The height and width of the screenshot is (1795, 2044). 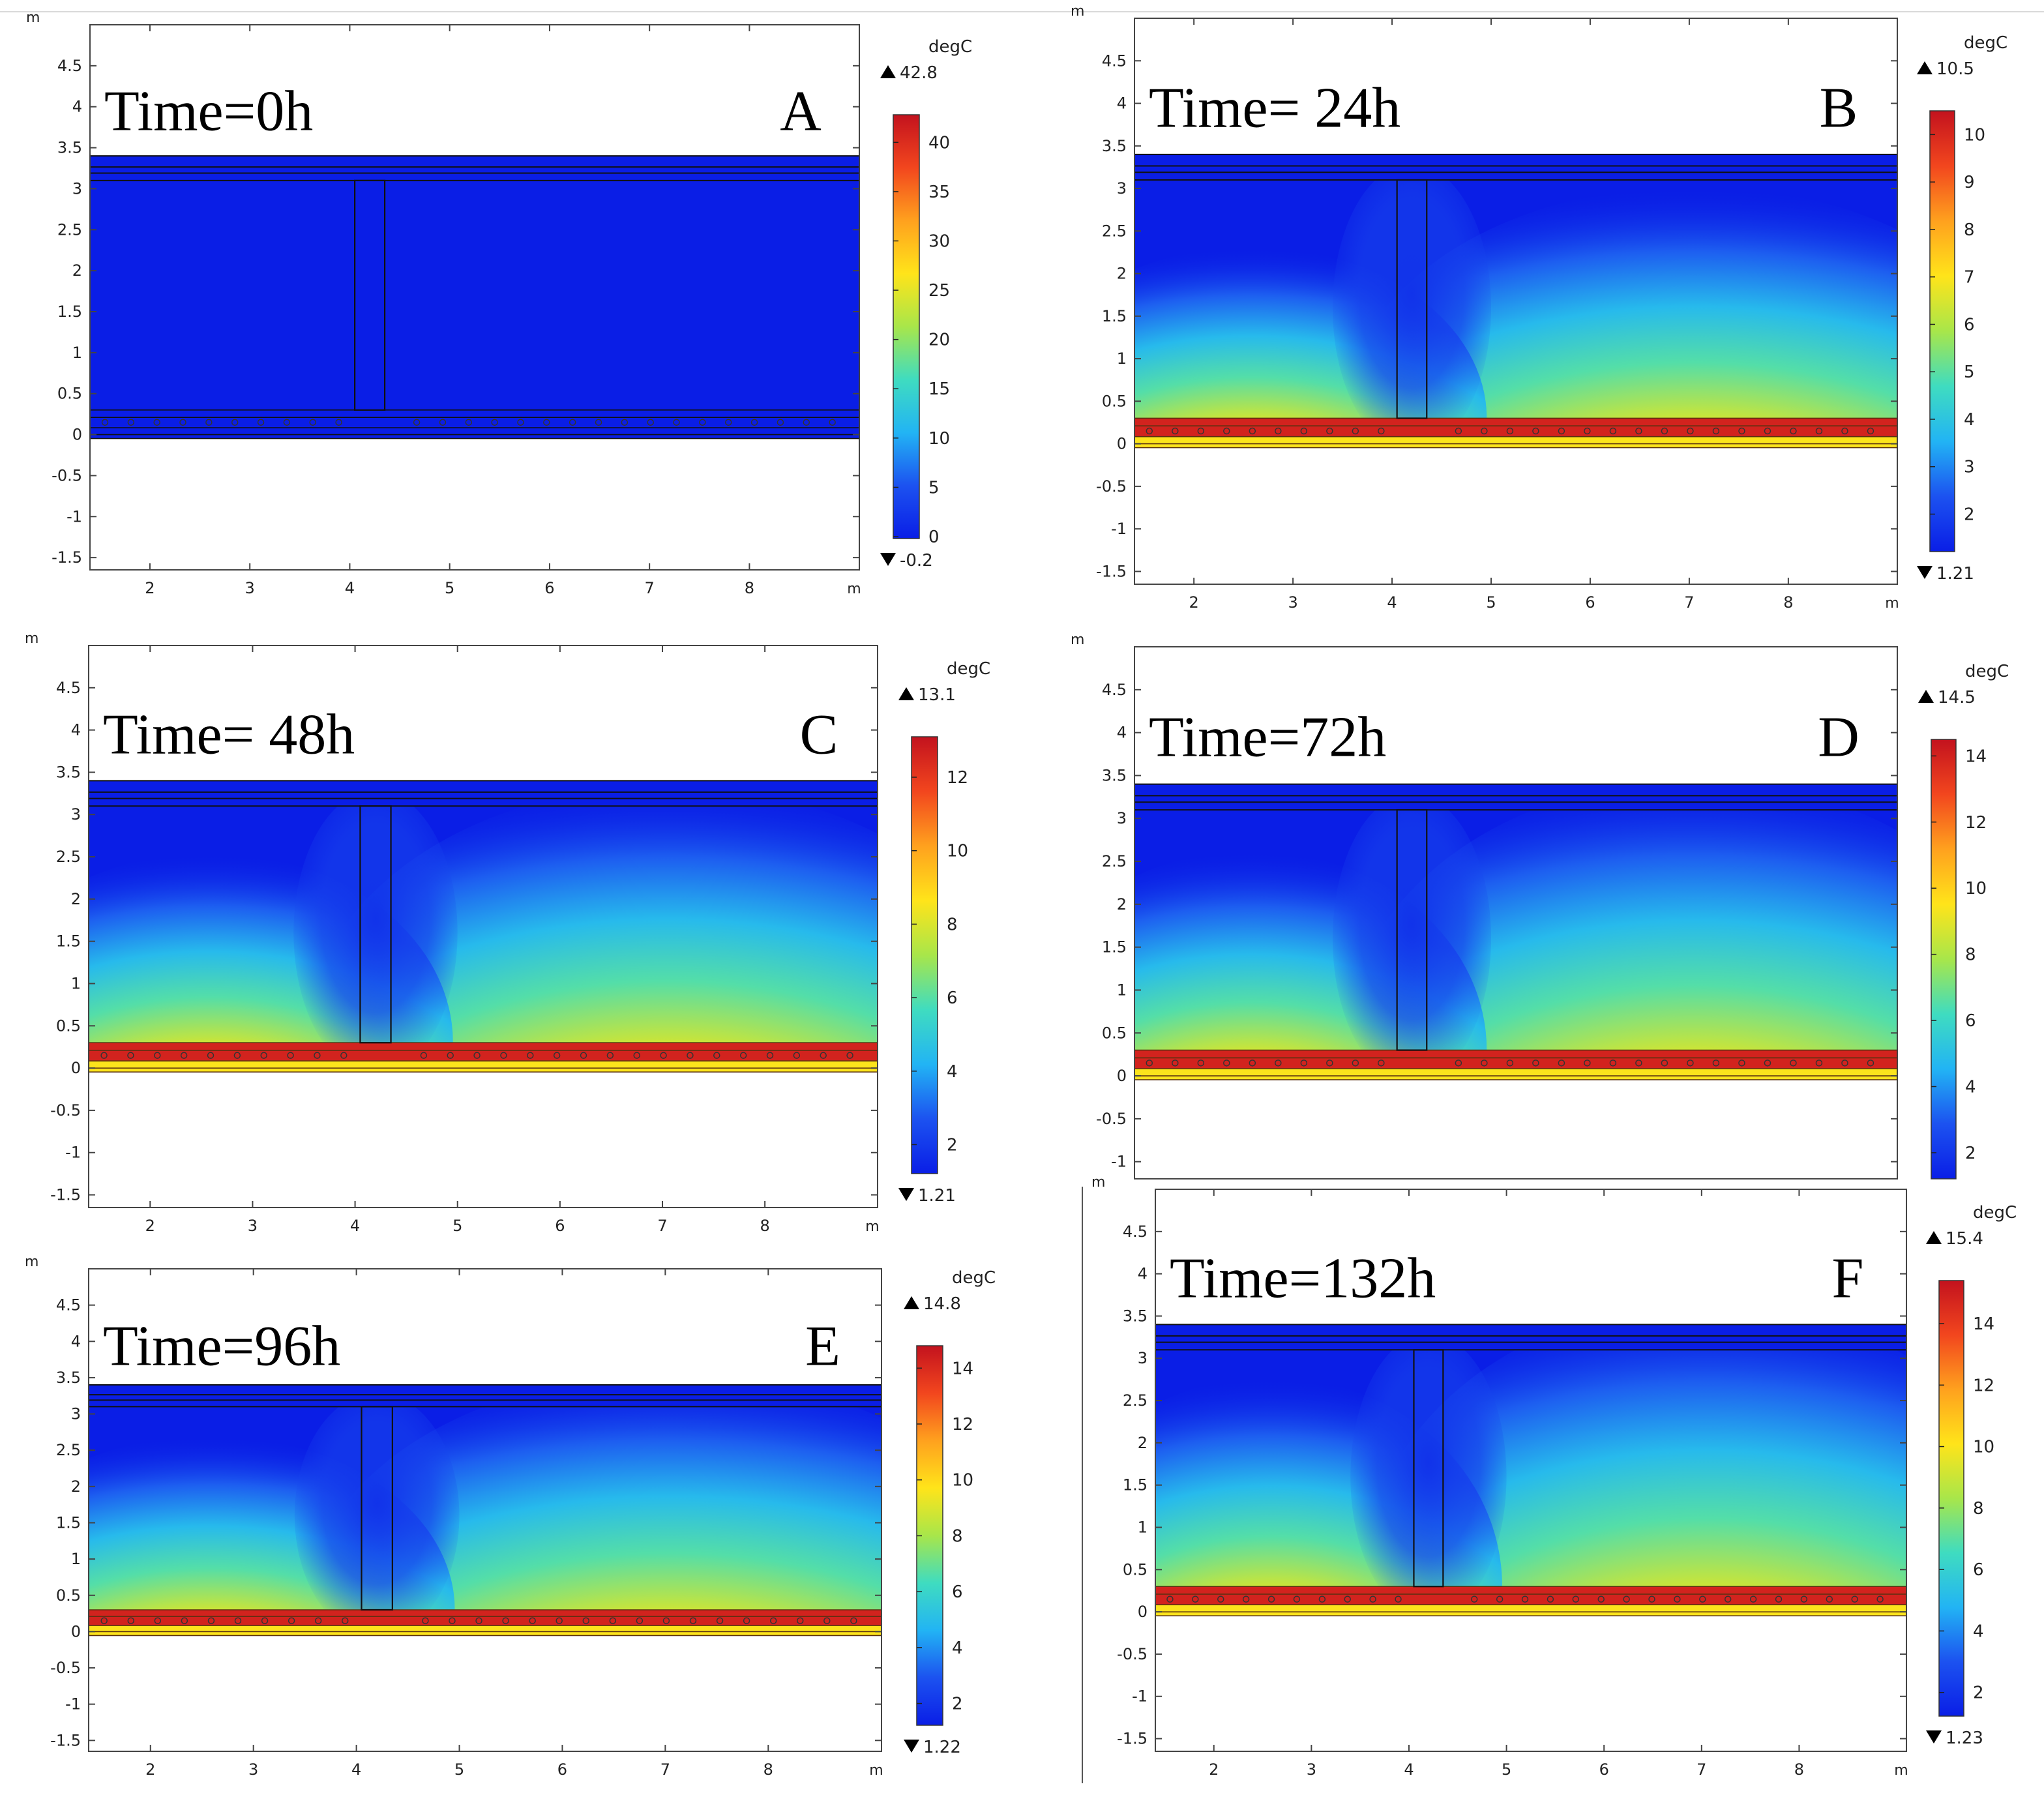 What do you see at coordinates (819, 735) in the screenshot?
I see `panel-letter: C` at bounding box center [819, 735].